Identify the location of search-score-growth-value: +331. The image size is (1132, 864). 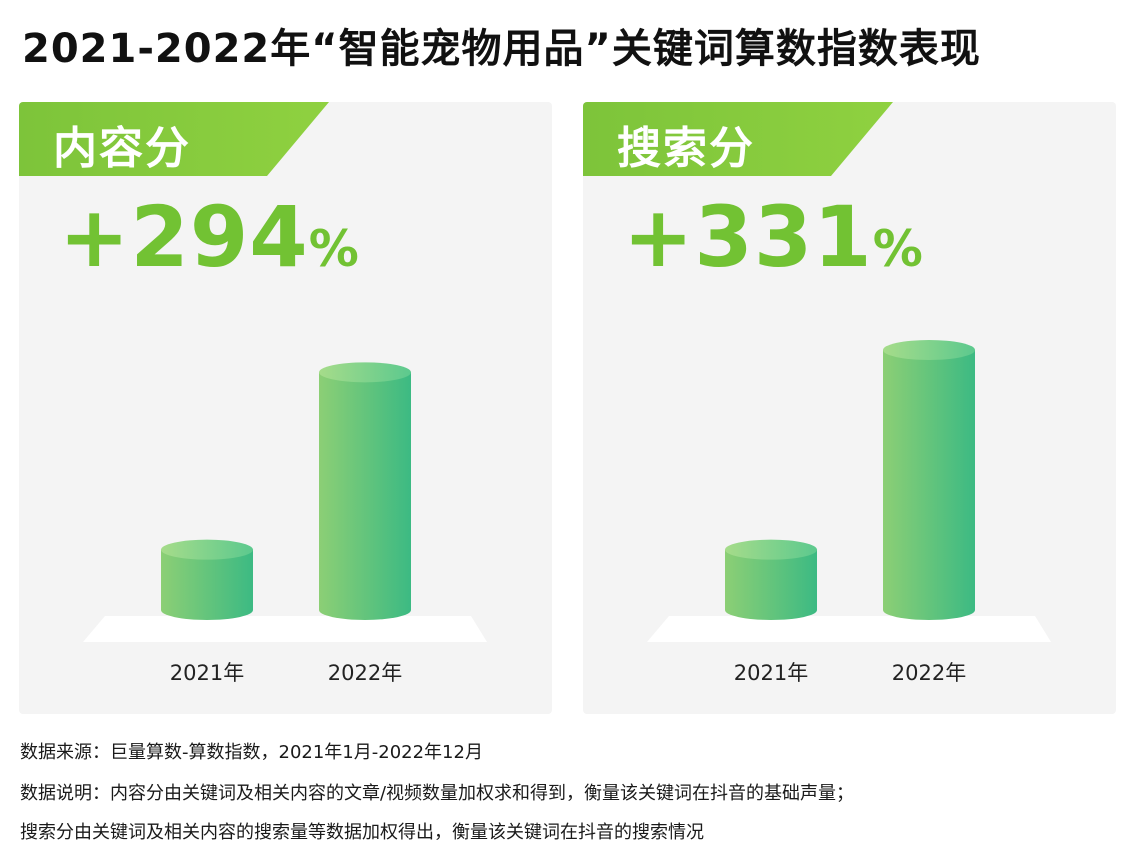
(748, 237).